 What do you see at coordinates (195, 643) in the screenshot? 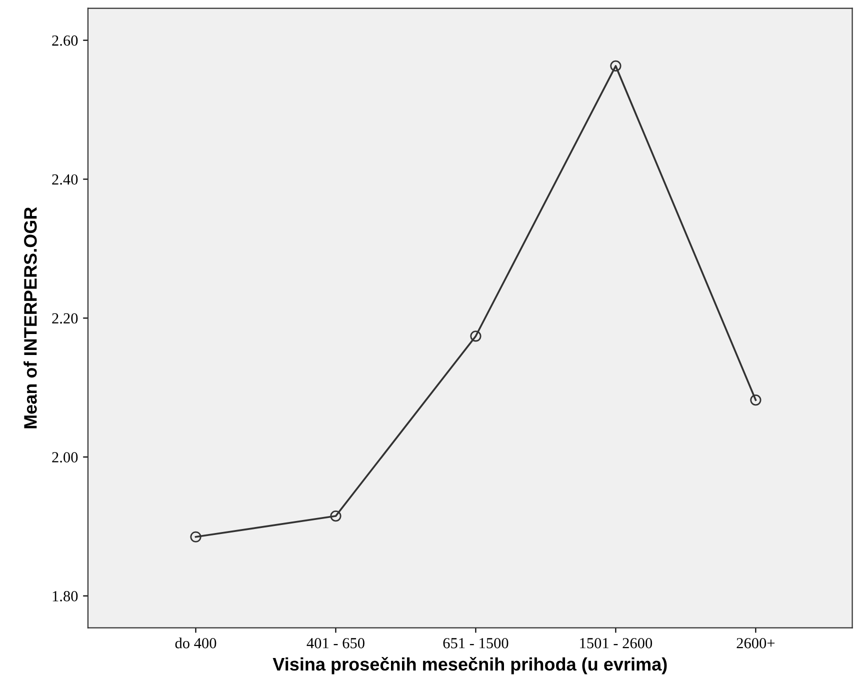
I see `x-tick-label: do 400` at bounding box center [195, 643].